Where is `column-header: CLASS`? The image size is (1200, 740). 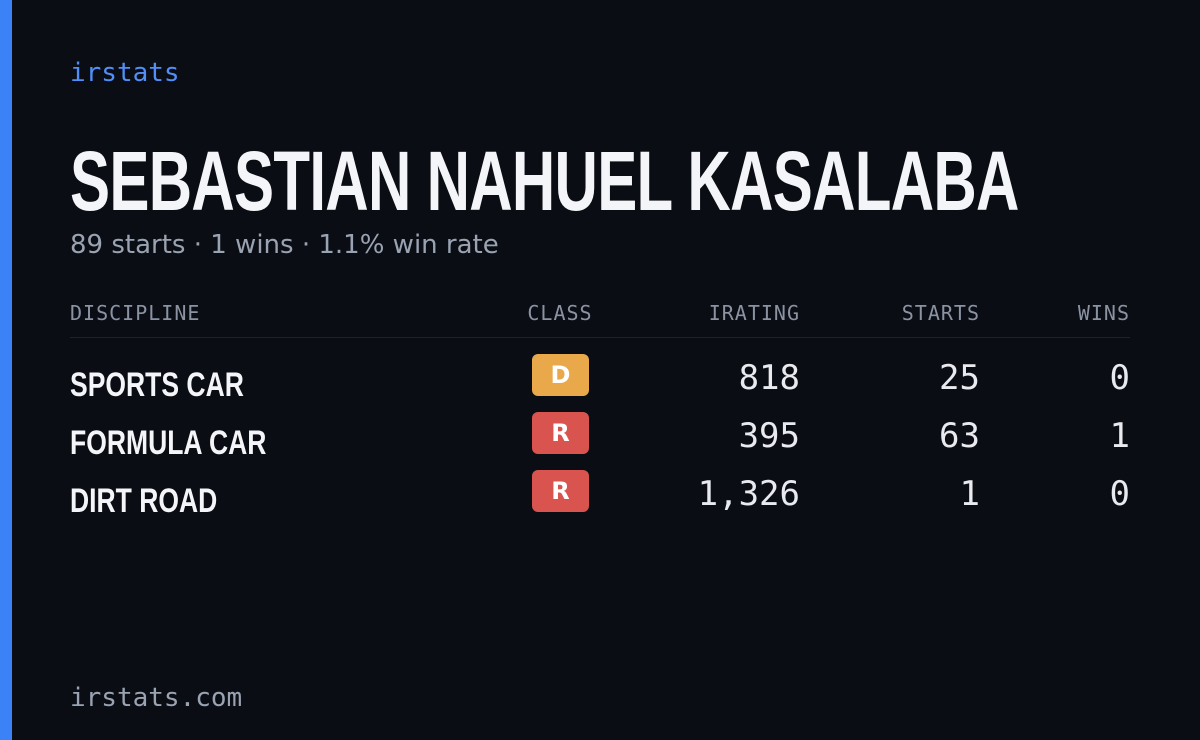 column-header: CLASS is located at coordinates (560, 313).